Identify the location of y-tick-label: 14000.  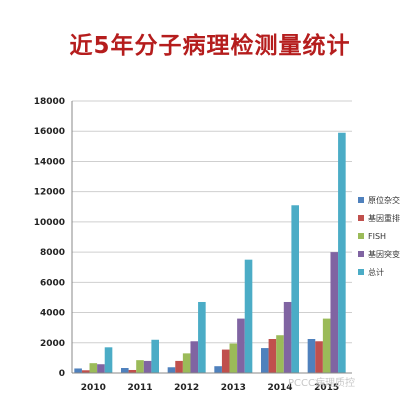
(49, 162).